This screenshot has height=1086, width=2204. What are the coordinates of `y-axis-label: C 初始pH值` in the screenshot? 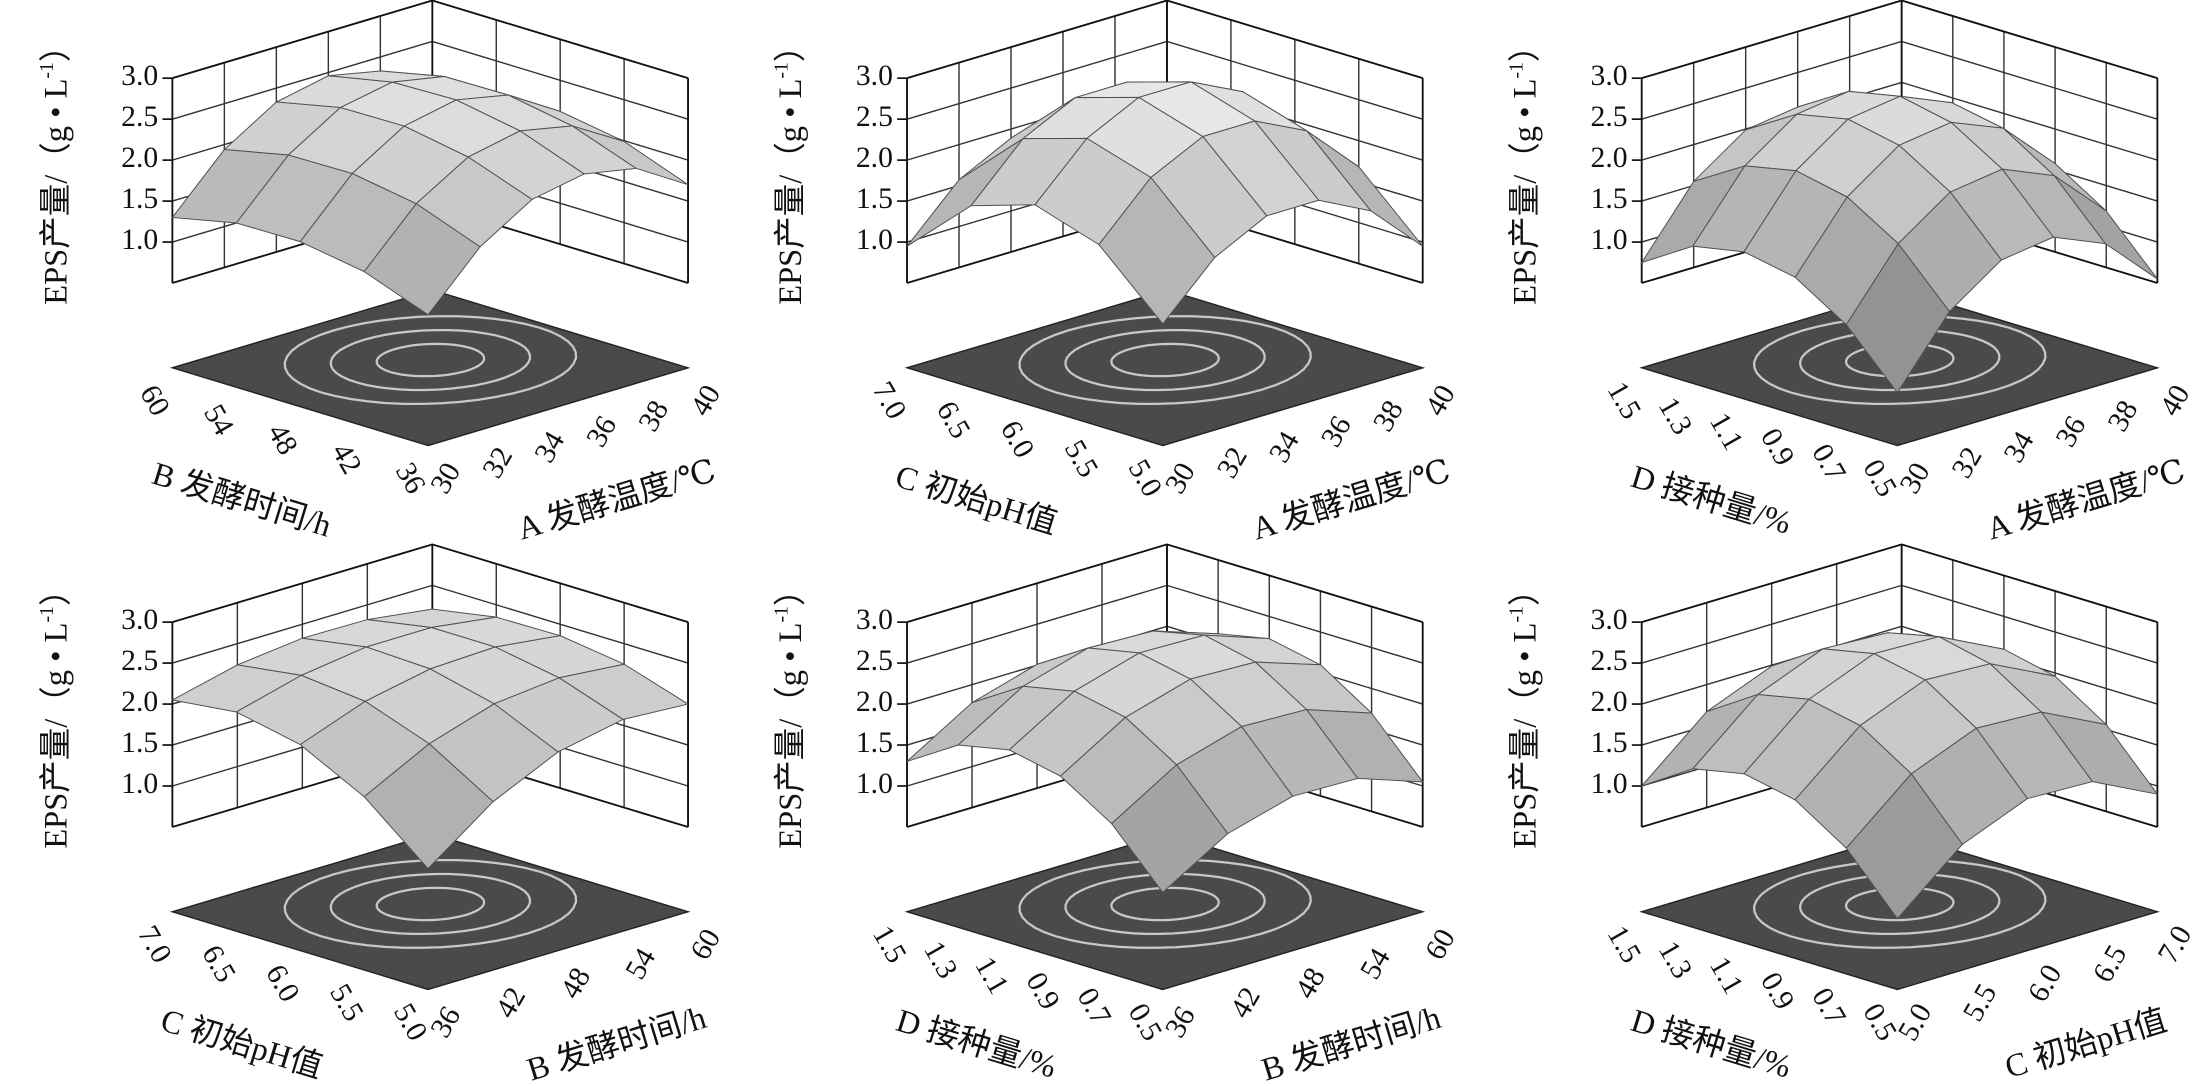 It's located at (242, 1044).